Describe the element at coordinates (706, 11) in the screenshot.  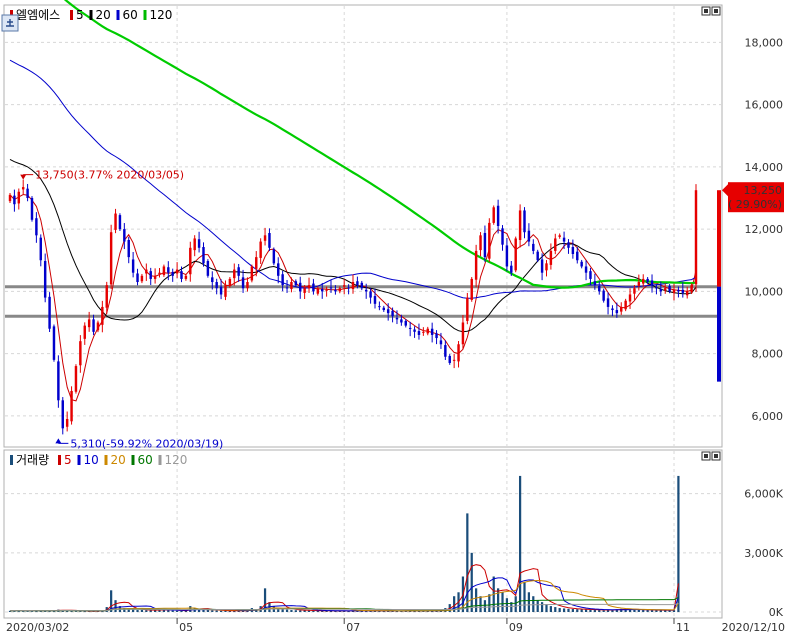
I see `minimize-icon-glyph` at that location.